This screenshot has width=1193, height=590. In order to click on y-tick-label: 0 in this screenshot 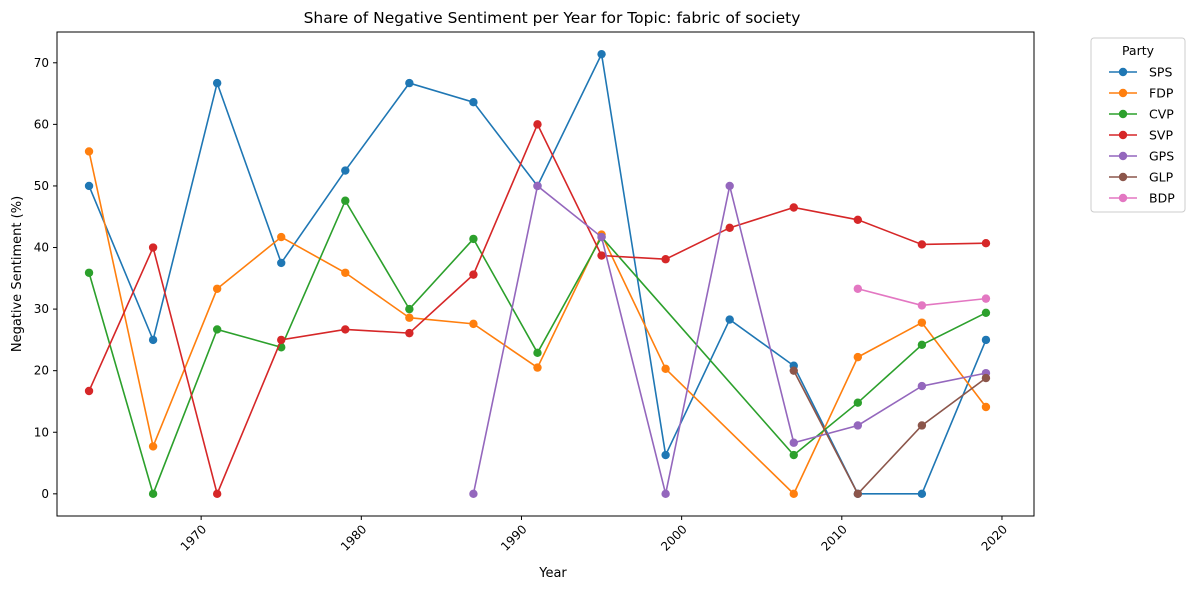, I will do `click(45, 494)`.